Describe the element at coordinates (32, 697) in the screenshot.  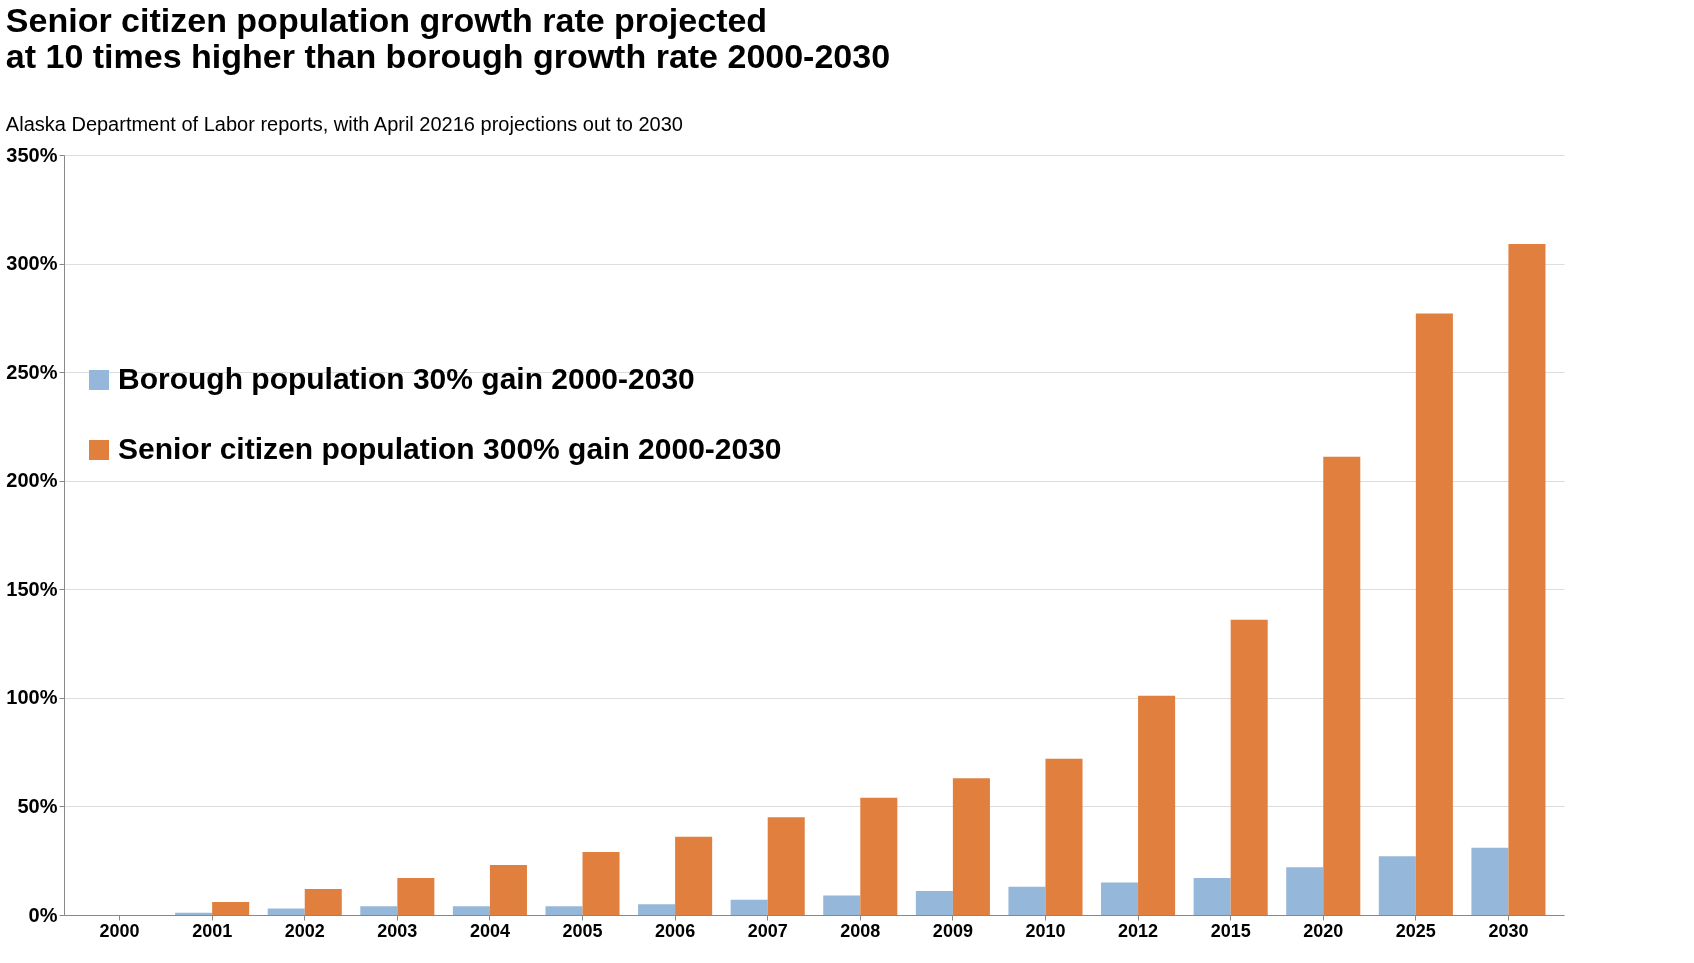
I see `y-tick-label: 100%` at that location.